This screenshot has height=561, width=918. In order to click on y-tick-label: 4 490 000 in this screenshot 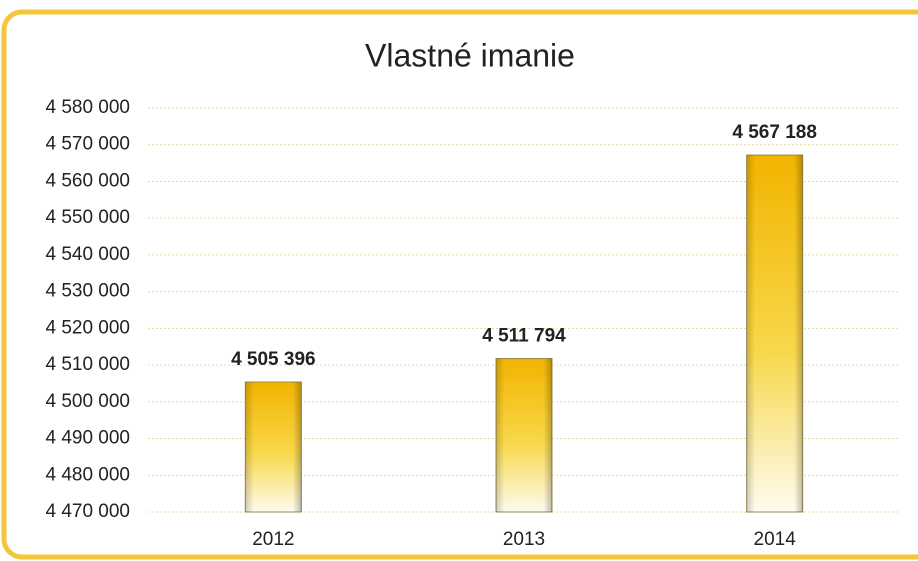, I will do `click(87, 438)`.